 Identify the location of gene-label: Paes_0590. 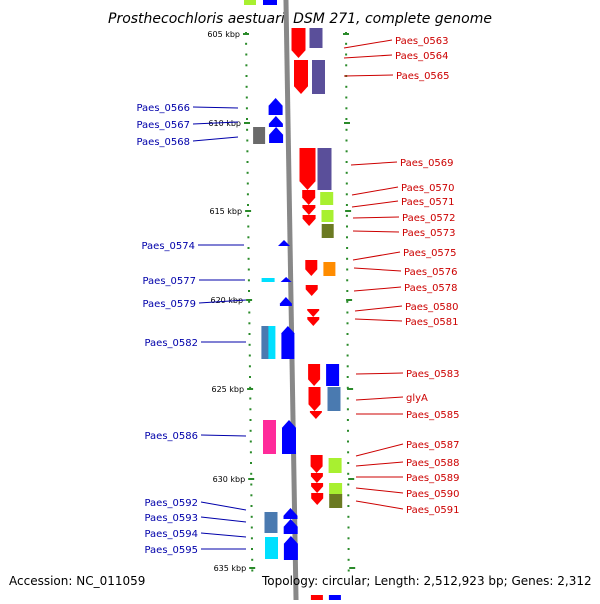
(433, 494).